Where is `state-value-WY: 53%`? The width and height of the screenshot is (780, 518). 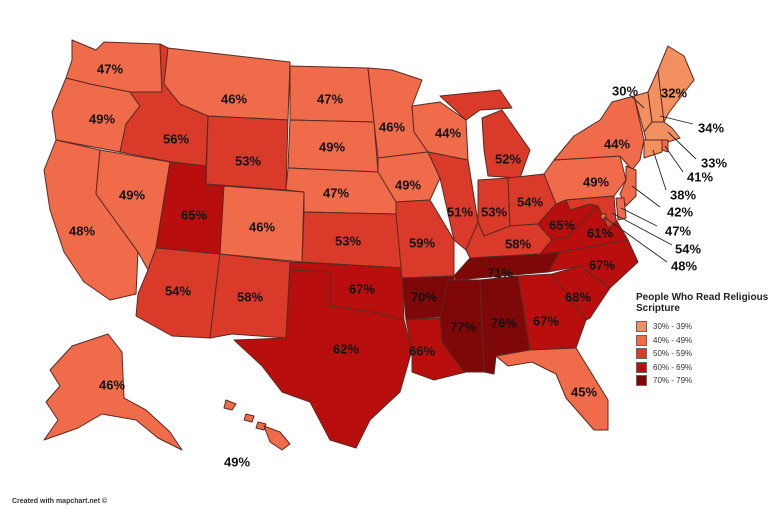
state-value-WY: 53% is located at coordinates (248, 160).